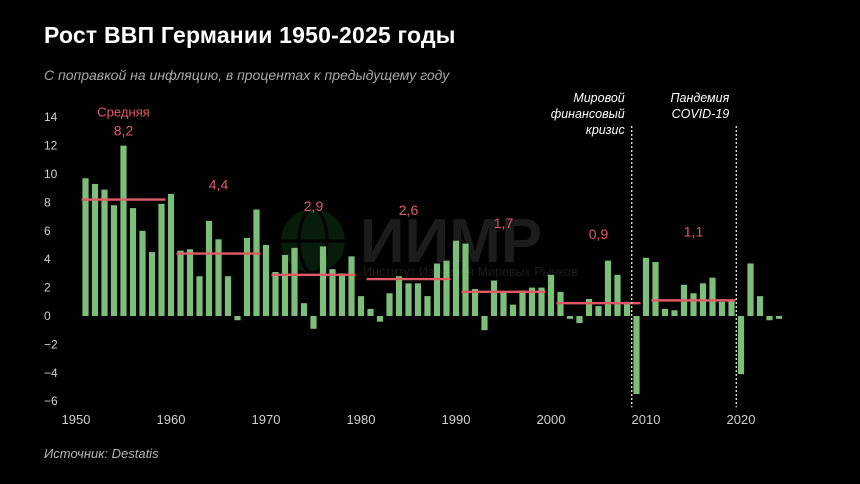  Describe the element at coordinates (47, 288) in the screenshot. I see `y-tick-label: 2` at that location.